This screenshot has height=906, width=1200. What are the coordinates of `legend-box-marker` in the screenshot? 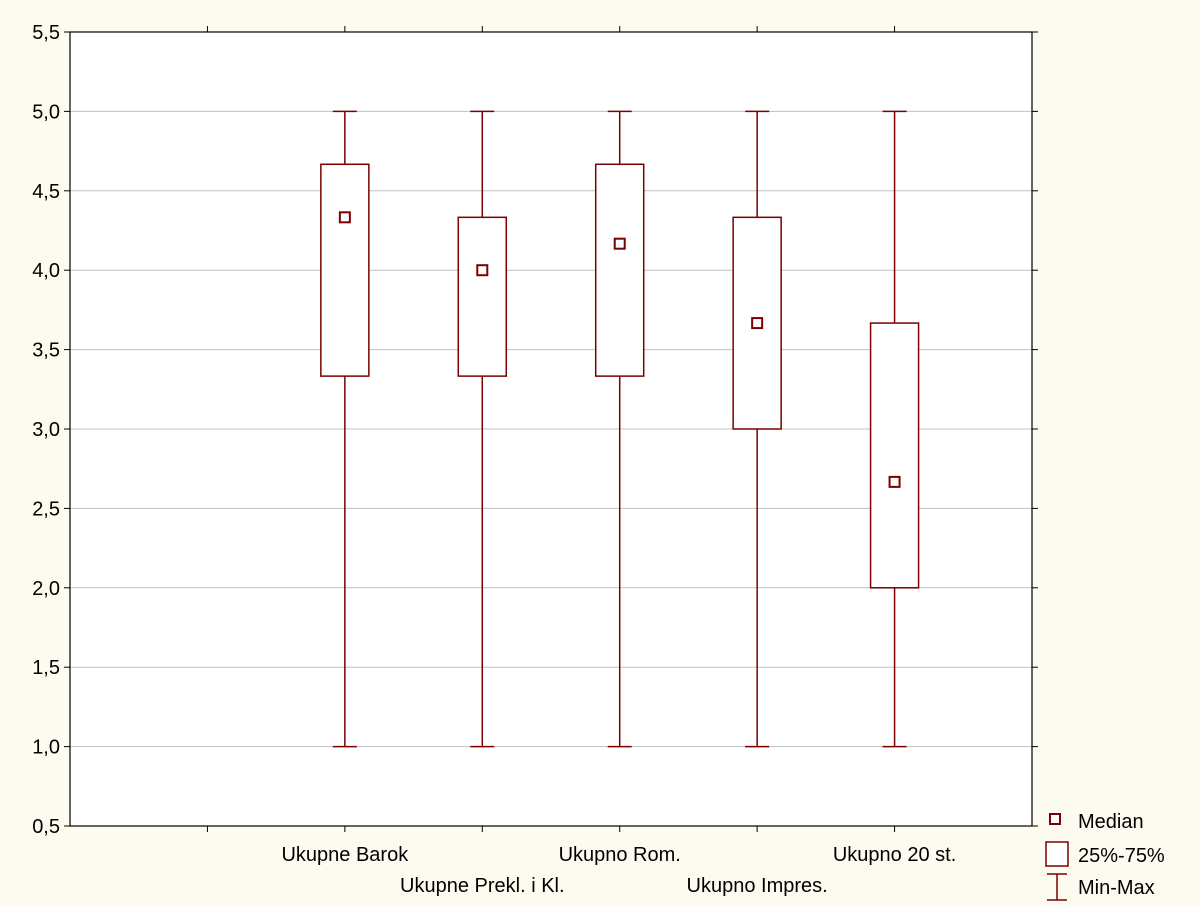 It's located at (1057, 854).